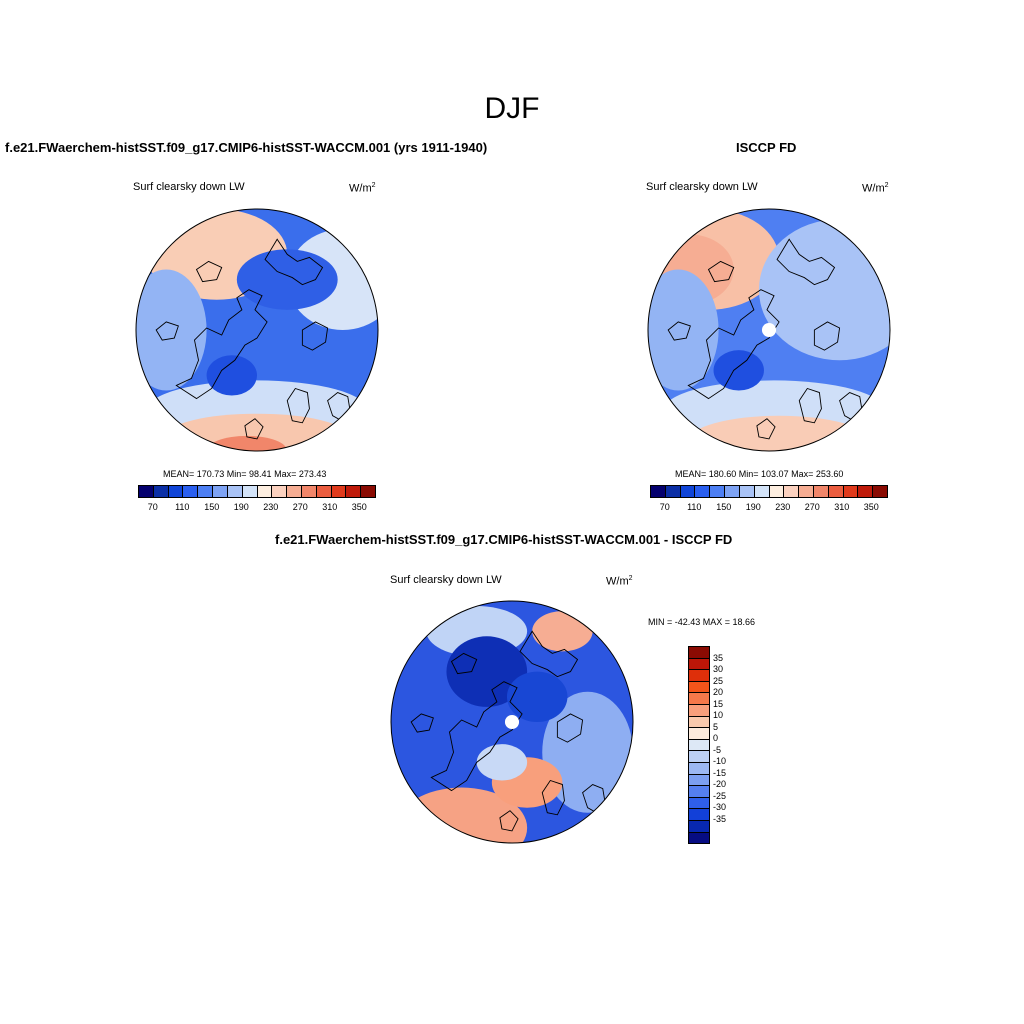  What do you see at coordinates (619, 581) in the screenshot?
I see `diff-units-label: W/m2` at bounding box center [619, 581].